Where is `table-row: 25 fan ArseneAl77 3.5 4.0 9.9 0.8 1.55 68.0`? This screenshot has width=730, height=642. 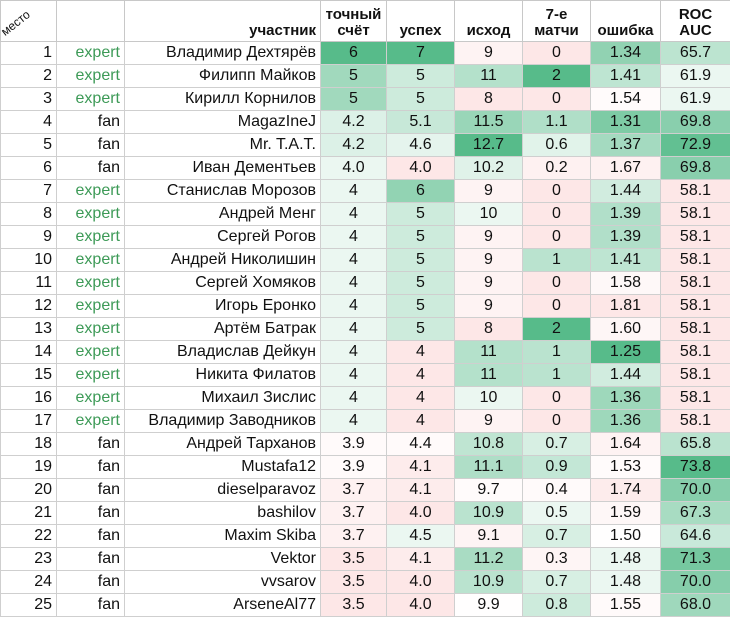
table-row: 25 fan ArseneAl77 3.5 4.0 9.9 0.8 1.55 68.0 is located at coordinates (365, 605).